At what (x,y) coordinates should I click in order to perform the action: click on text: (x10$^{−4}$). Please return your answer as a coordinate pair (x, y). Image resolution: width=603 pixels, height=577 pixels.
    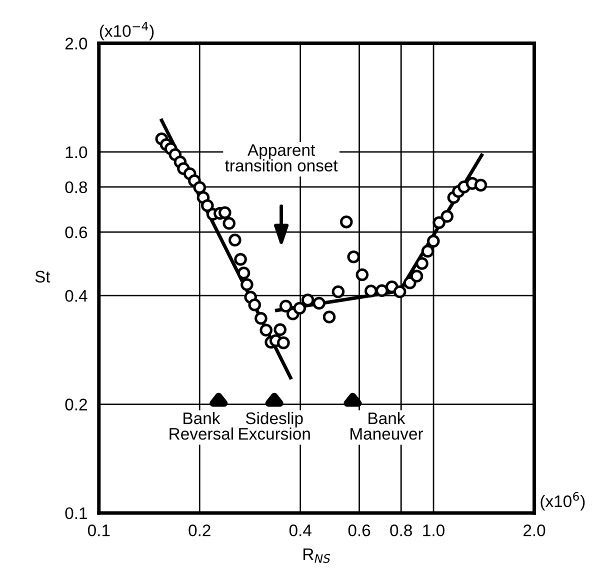
    Looking at the image, I should click on (127, 31).